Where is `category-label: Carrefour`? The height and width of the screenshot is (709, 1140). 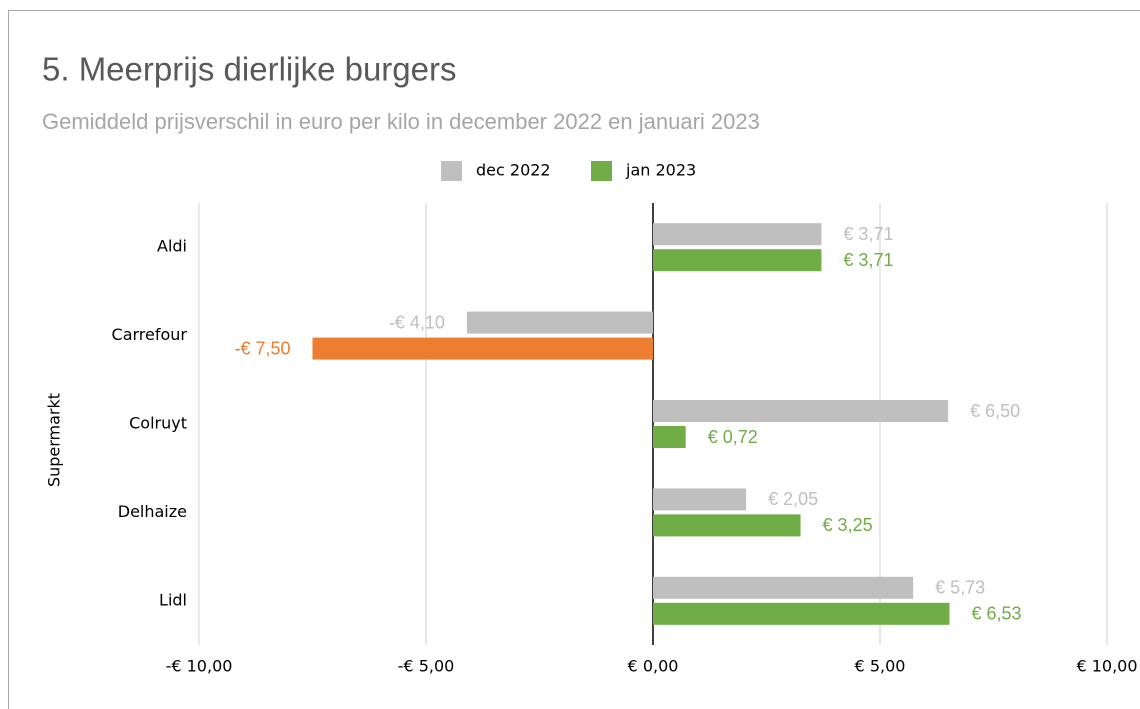
category-label: Carrefour is located at coordinates (150, 334).